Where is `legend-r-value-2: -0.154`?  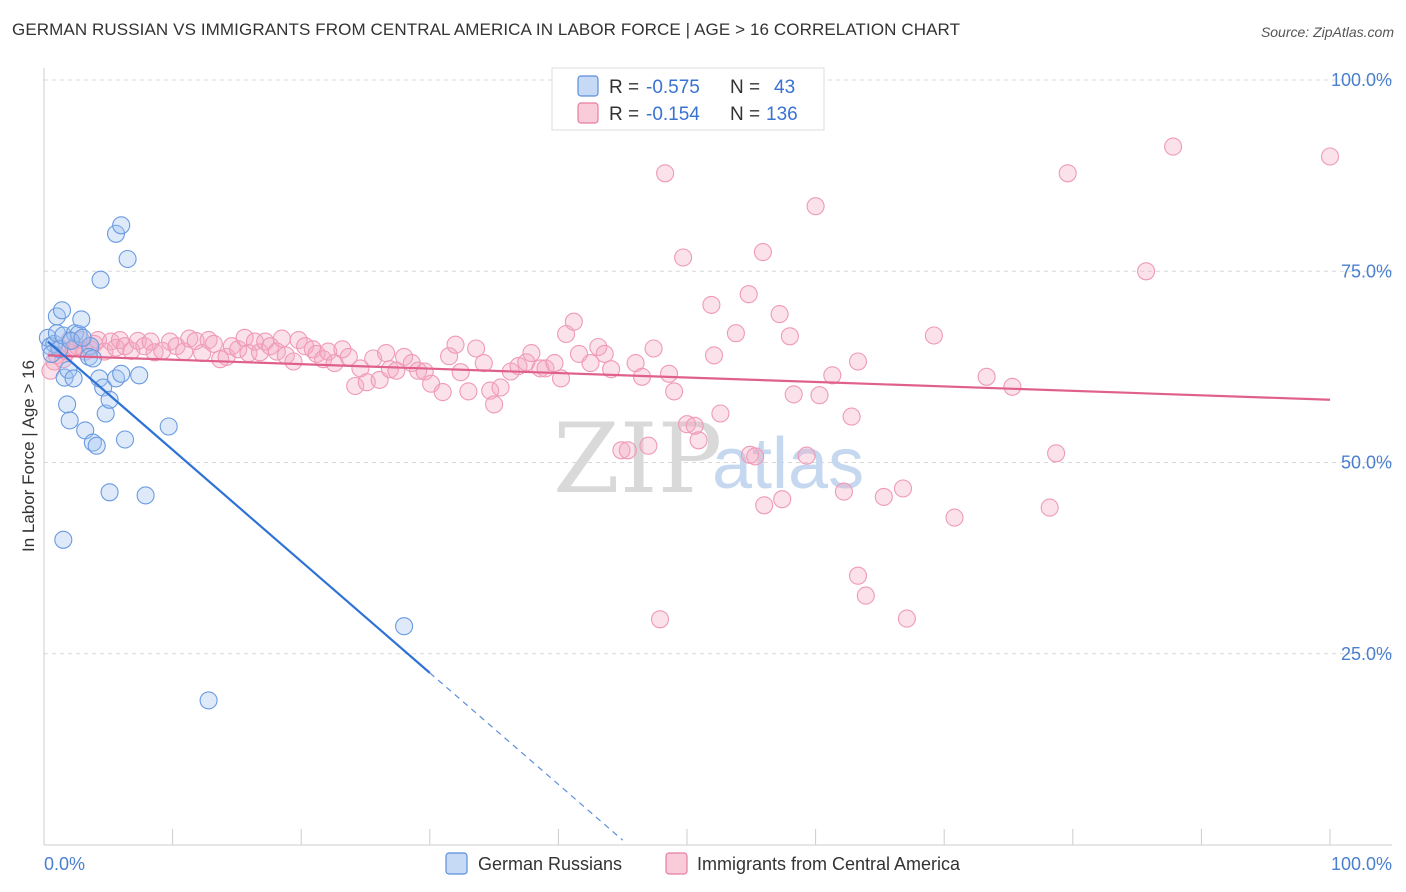 legend-r-value-2: -0.154 is located at coordinates (673, 114).